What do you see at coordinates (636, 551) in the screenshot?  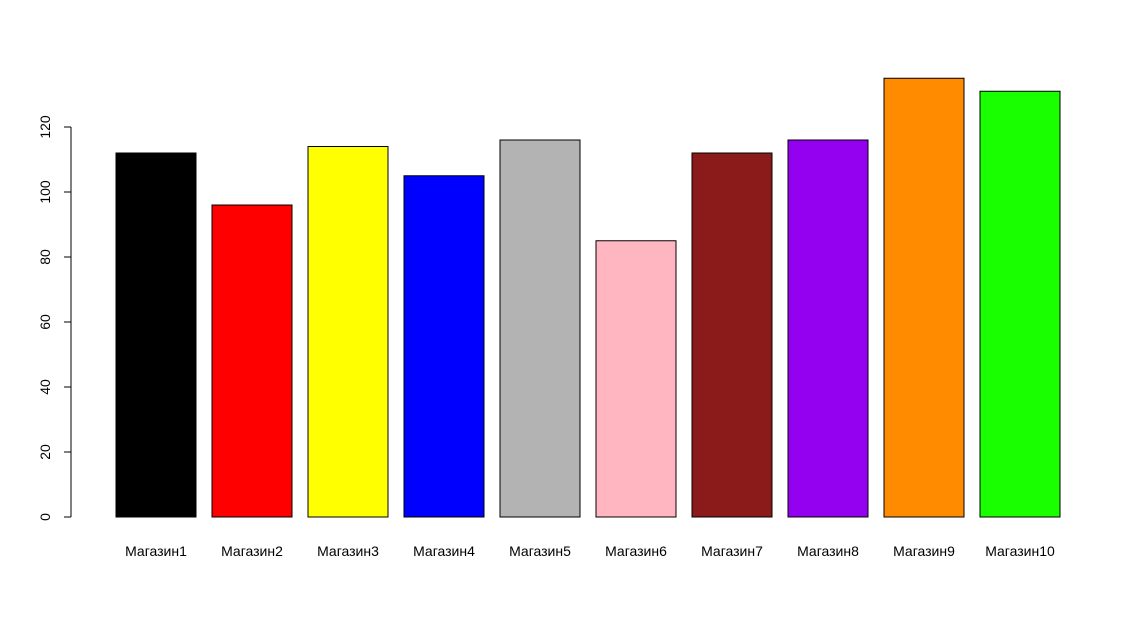 I see `category-label: Магазин6` at bounding box center [636, 551].